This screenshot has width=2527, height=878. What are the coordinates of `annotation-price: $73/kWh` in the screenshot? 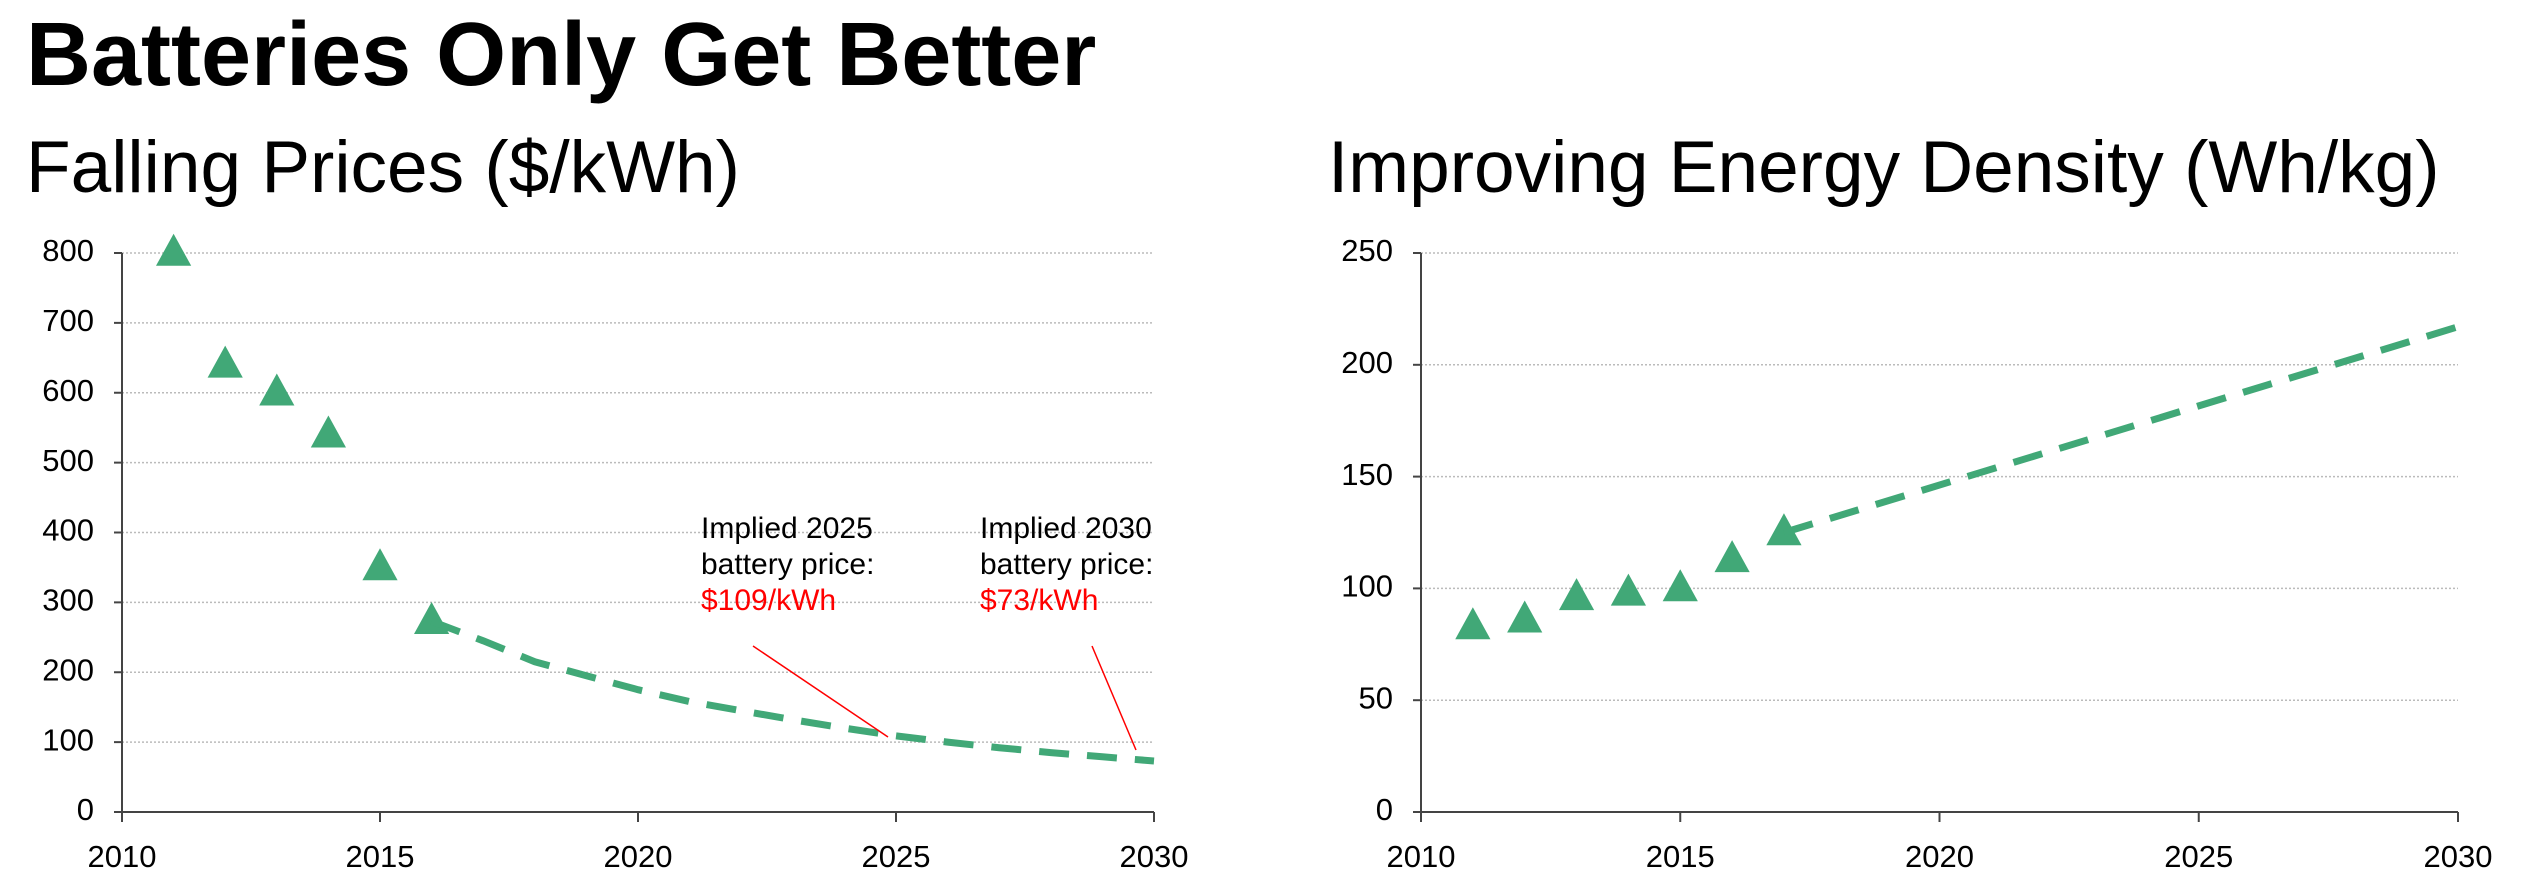 It's located at (1039, 600).